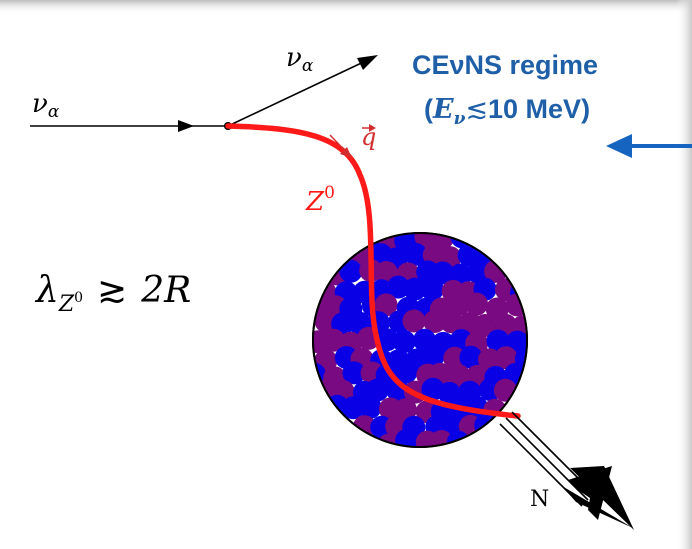  What do you see at coordinates (320, 200) in the screenshot?
I see `label-z-boson: Z0` at bounding box center [320, 200].